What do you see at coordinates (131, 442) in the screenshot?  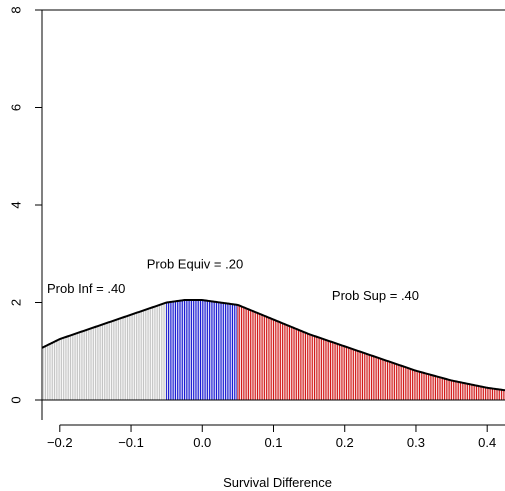 I see `x-tick-label: −0.1` at bounding box center [131, 442].